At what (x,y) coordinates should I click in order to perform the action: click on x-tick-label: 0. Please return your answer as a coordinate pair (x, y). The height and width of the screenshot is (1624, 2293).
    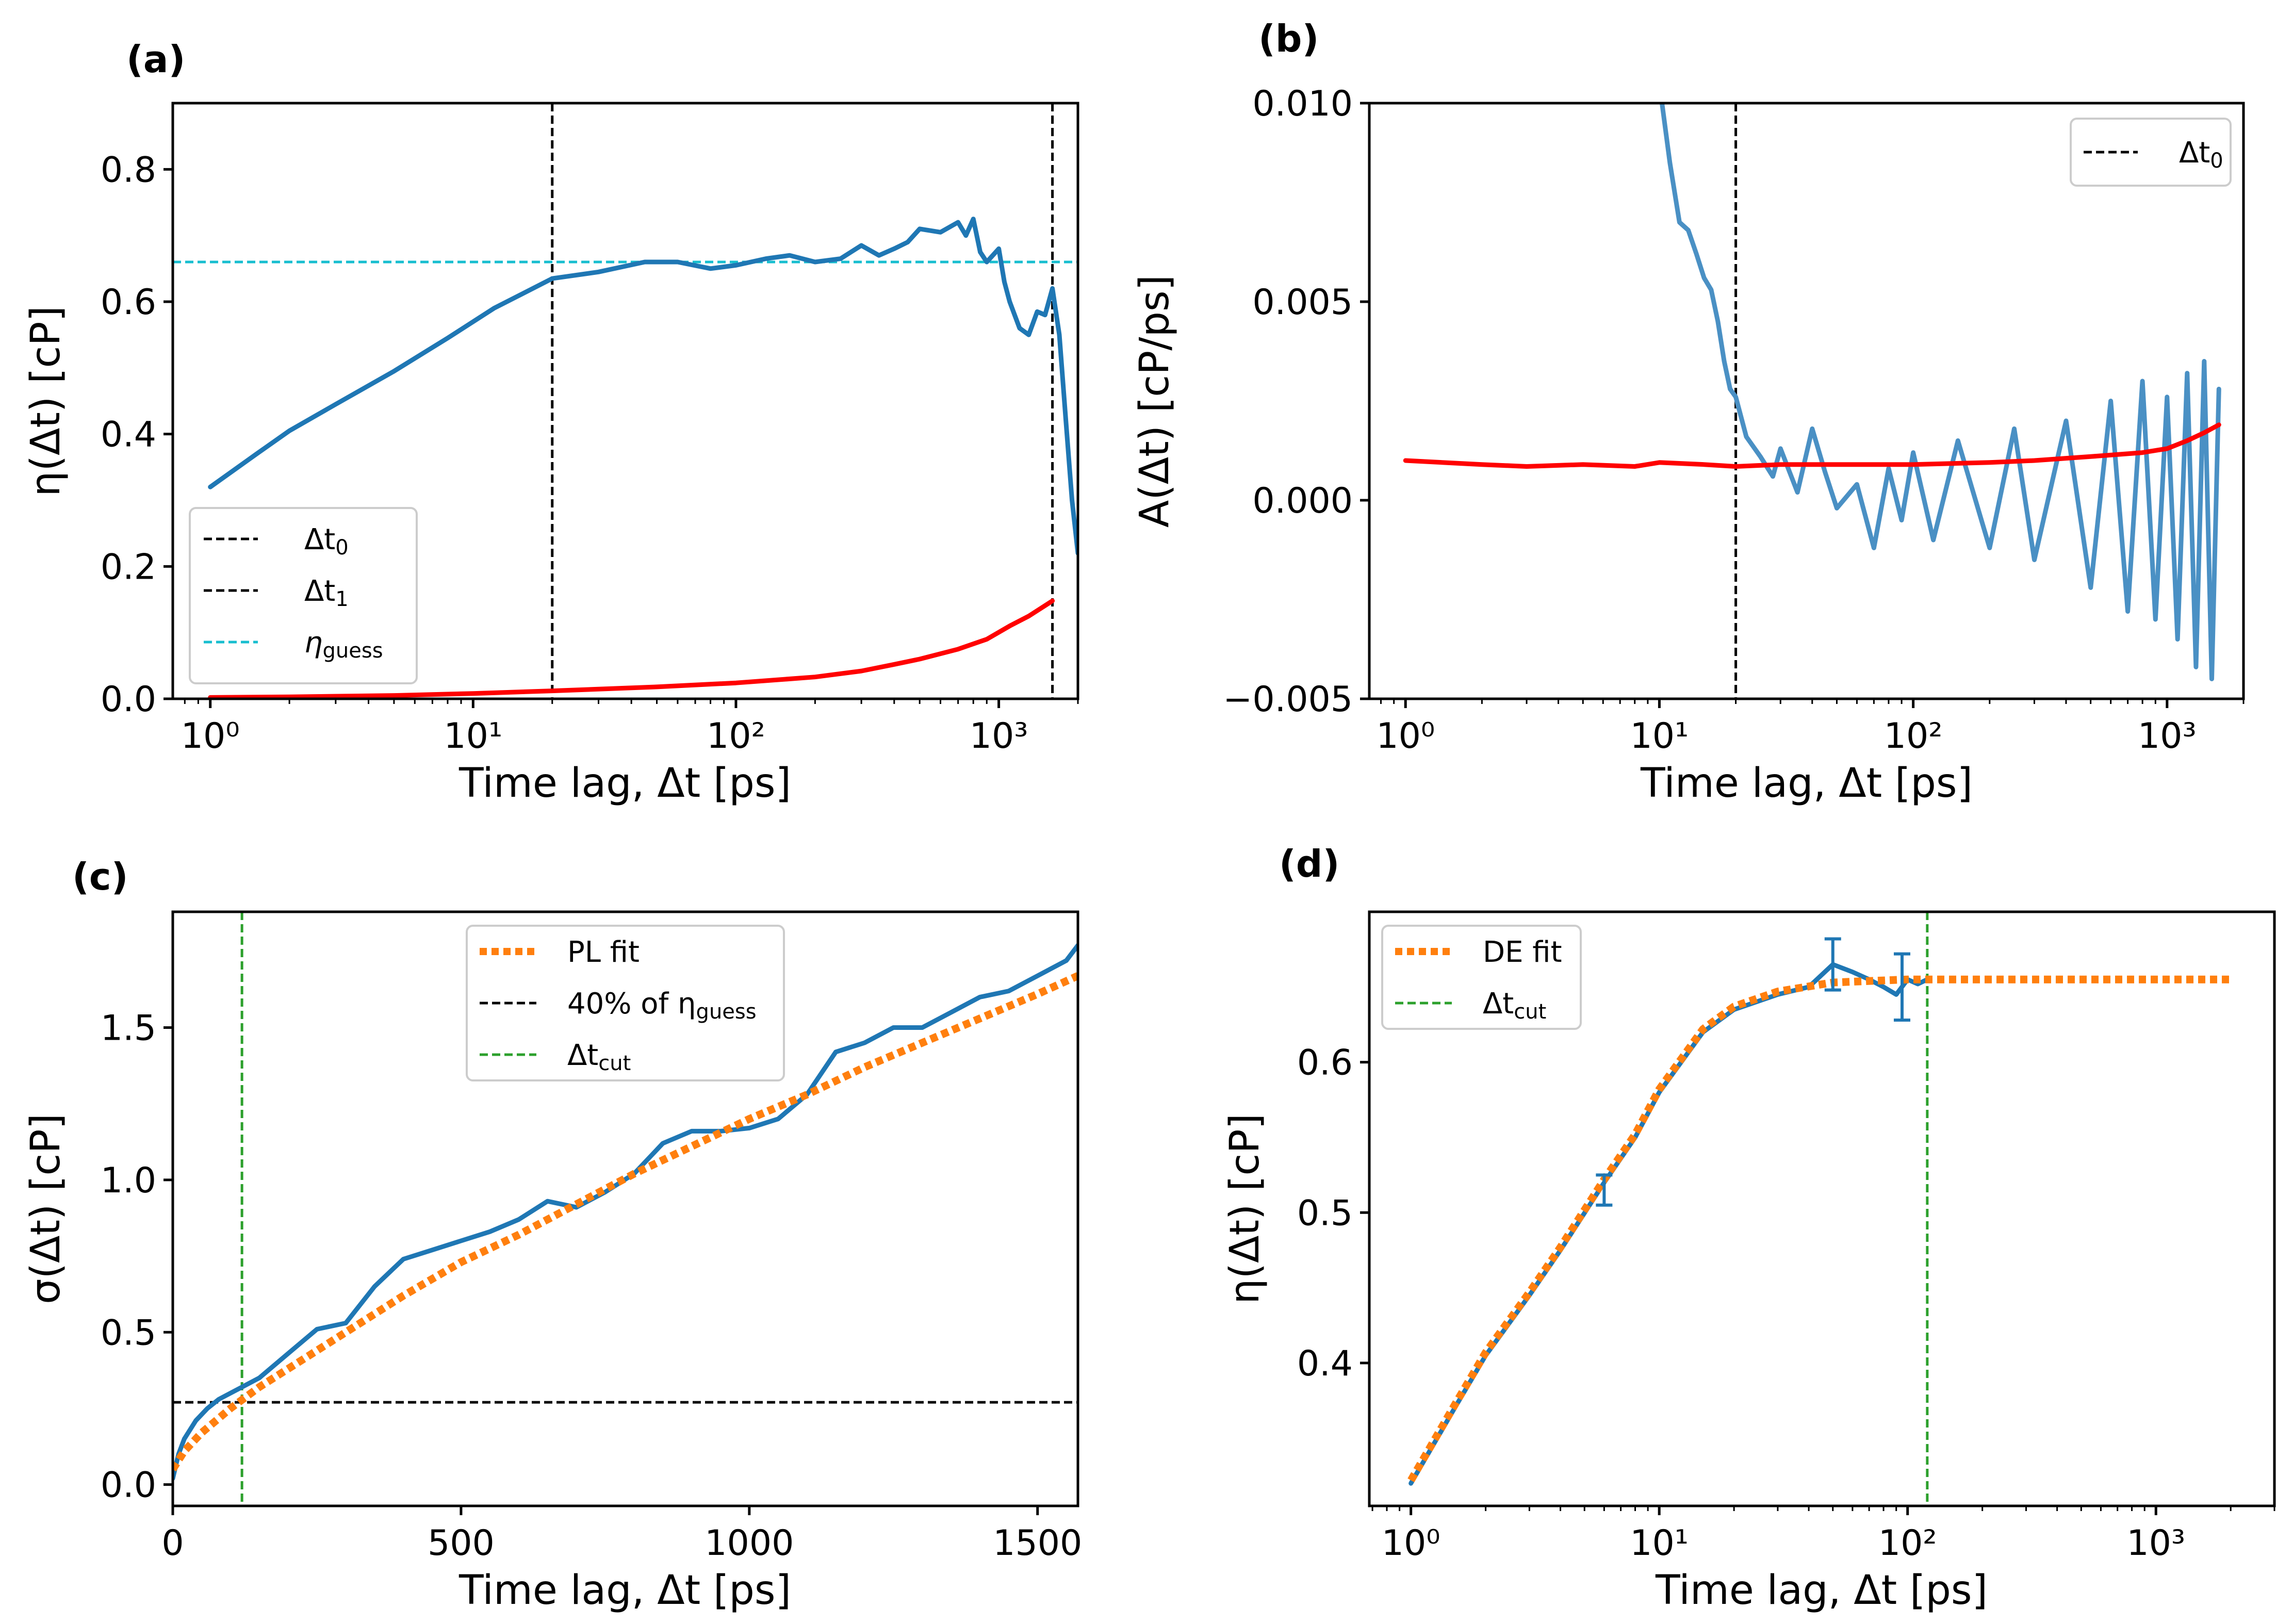
    Looking at the image, I should click on (173, 1543).